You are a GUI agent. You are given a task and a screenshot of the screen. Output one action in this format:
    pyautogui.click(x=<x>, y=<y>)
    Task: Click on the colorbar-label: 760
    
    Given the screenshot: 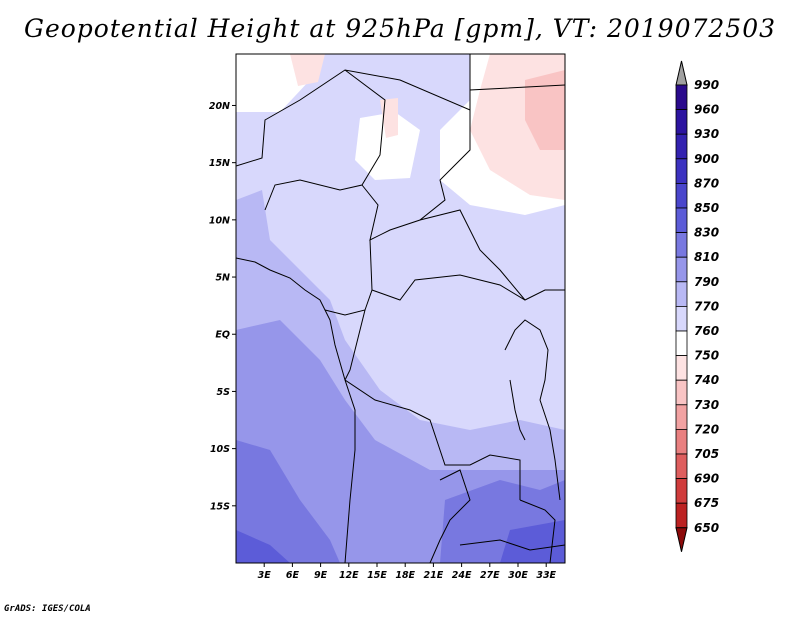 What is the action you would take?
    pyautogui.click(x=706, y=331)
    